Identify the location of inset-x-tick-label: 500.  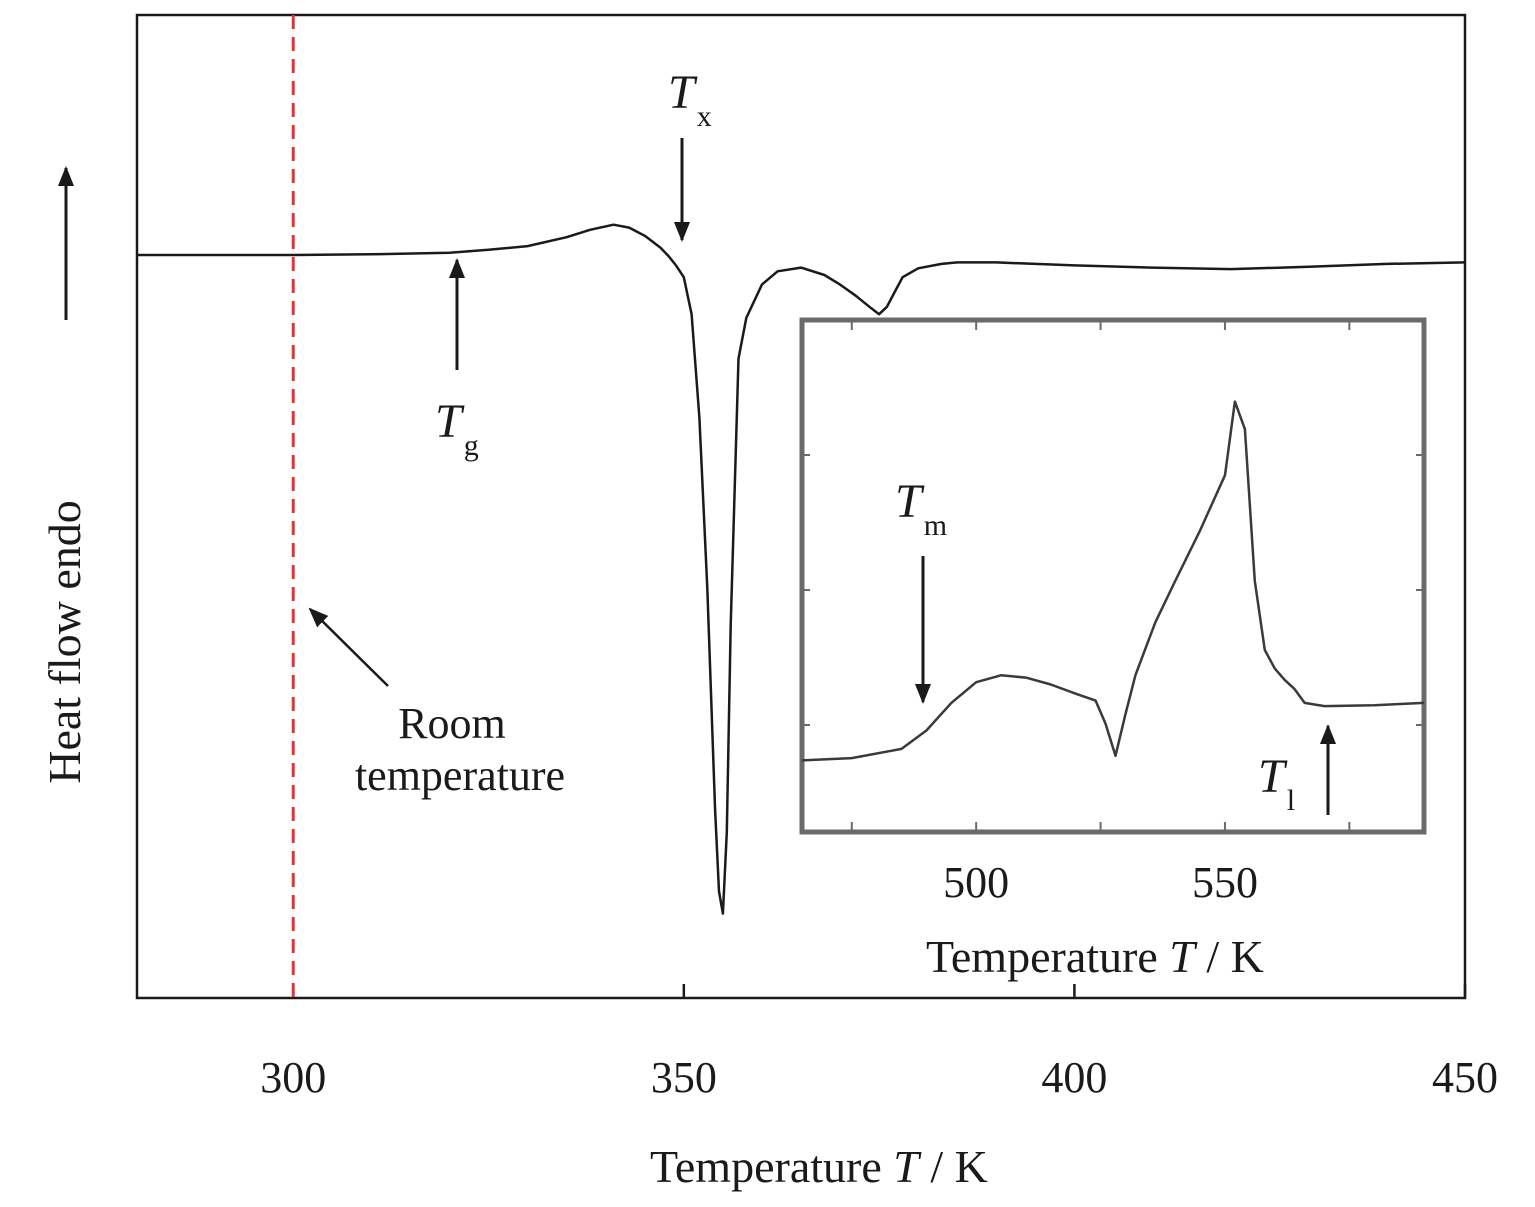
(976, 882).